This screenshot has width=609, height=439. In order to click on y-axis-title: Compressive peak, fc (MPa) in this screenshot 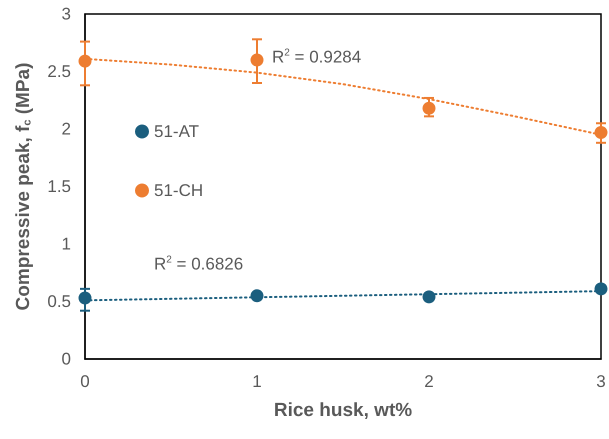, I will do `click(23, 186)`.